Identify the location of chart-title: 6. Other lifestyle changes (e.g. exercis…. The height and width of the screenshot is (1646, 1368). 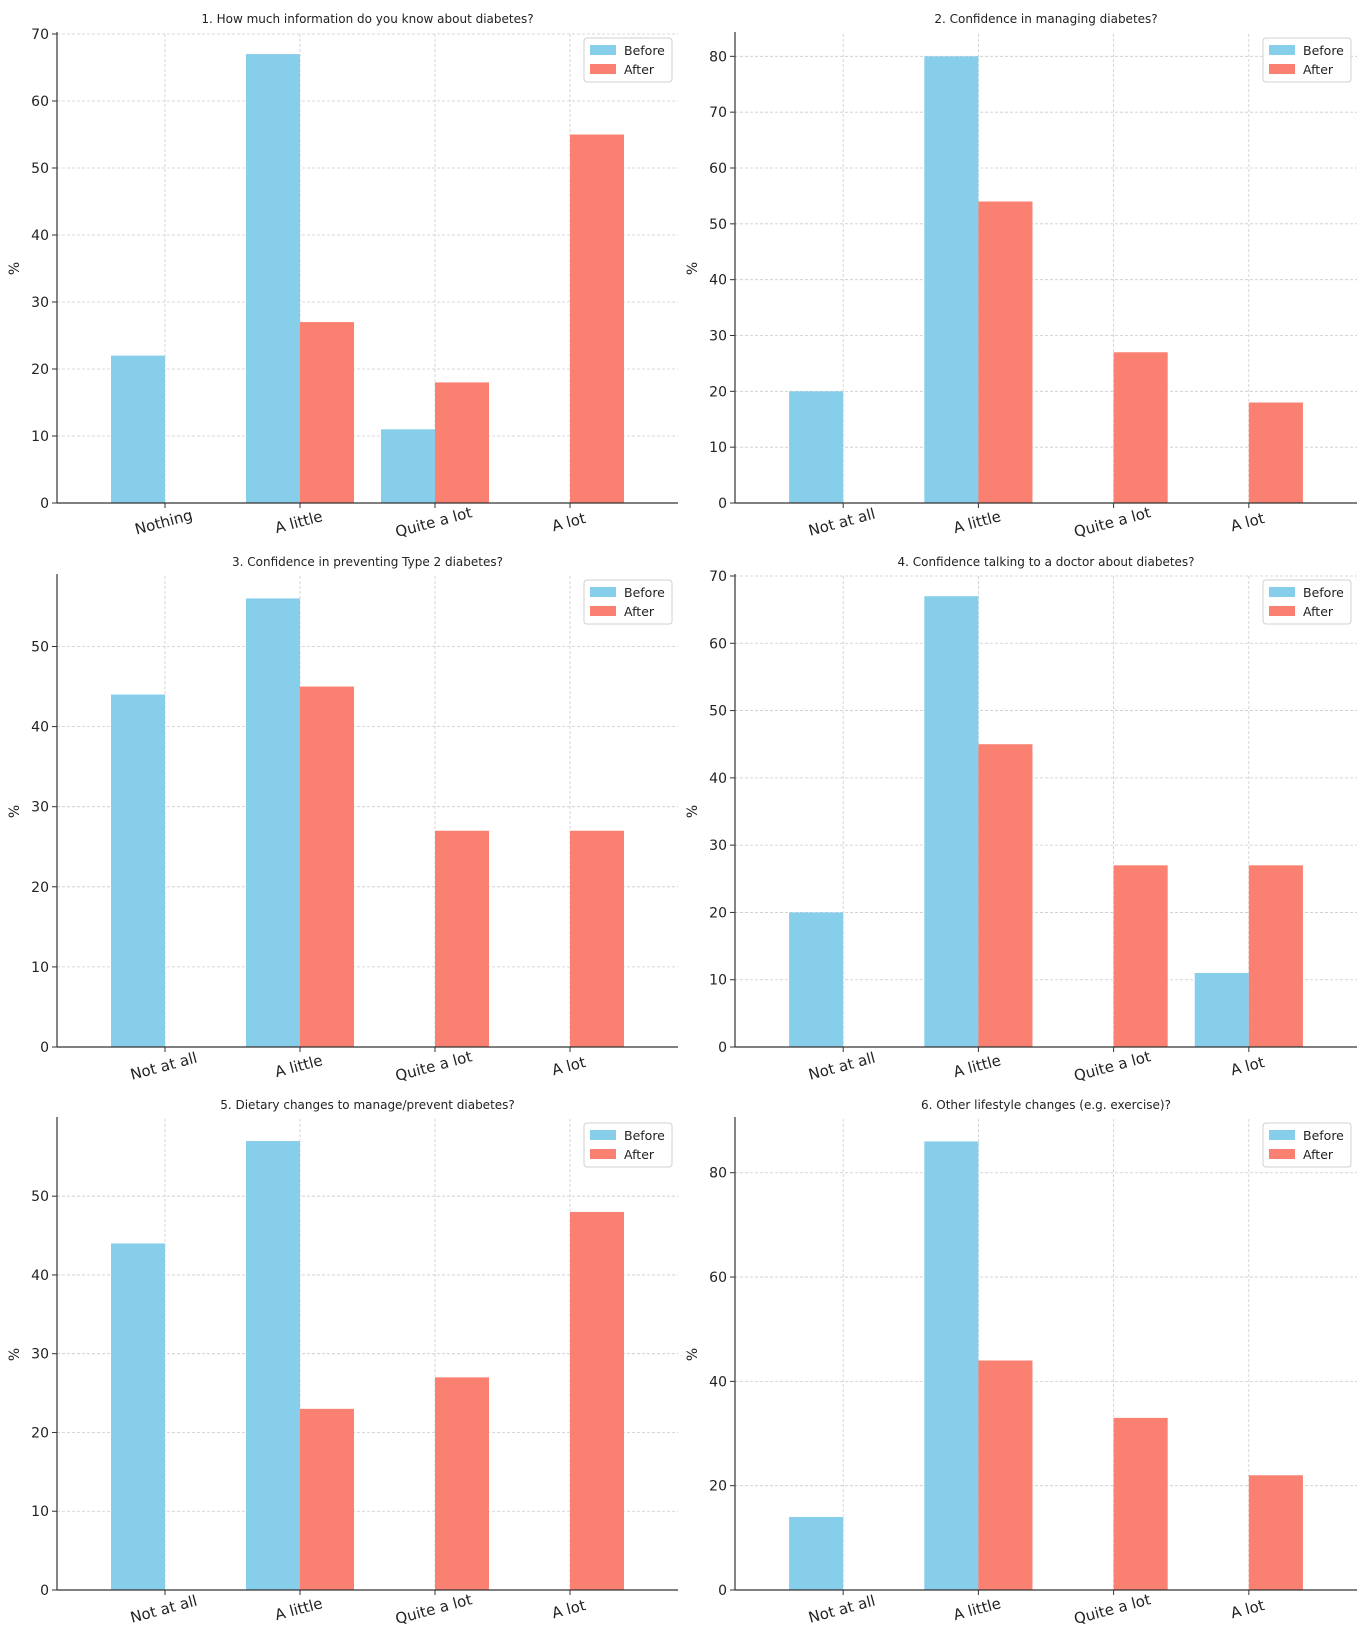
(1046, 1105).